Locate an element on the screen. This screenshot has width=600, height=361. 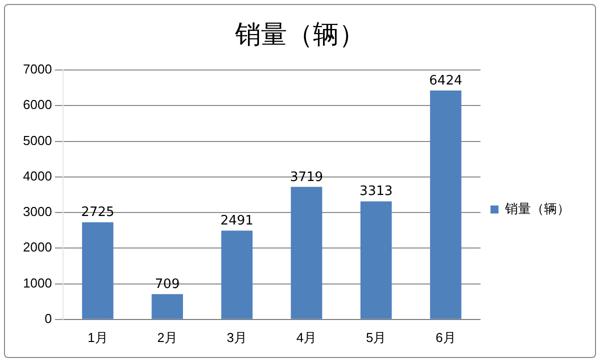
data-label: 2725 is located at coordinates (97, 212).